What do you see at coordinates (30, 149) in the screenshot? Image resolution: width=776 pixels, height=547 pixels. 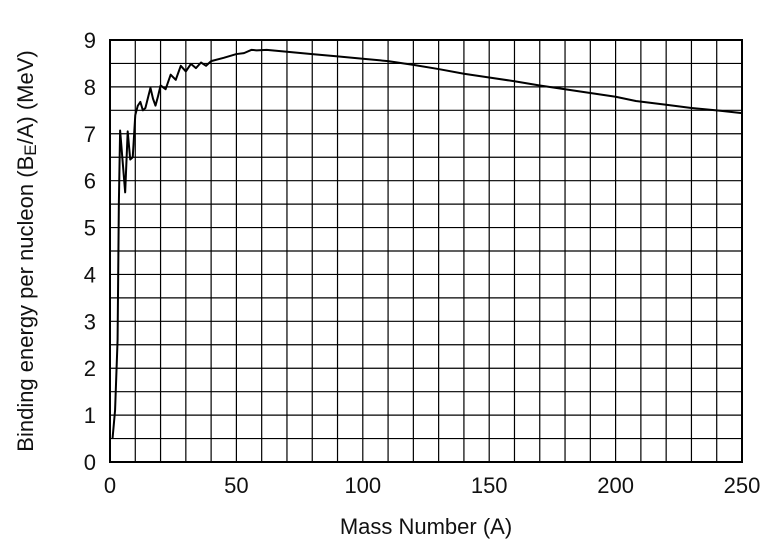 I see `y-axis-title-subscript: E` at bounding box center [30, 149].